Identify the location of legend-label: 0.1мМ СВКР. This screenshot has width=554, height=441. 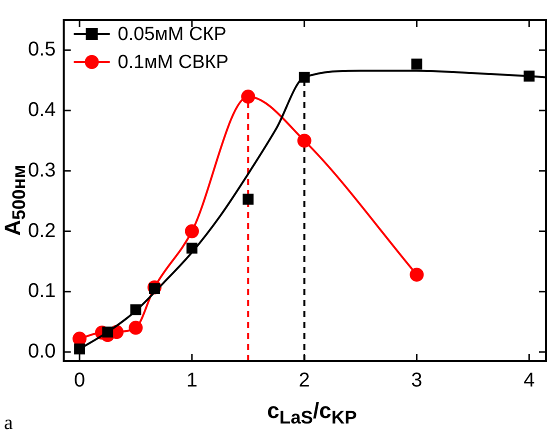
(173, 63).